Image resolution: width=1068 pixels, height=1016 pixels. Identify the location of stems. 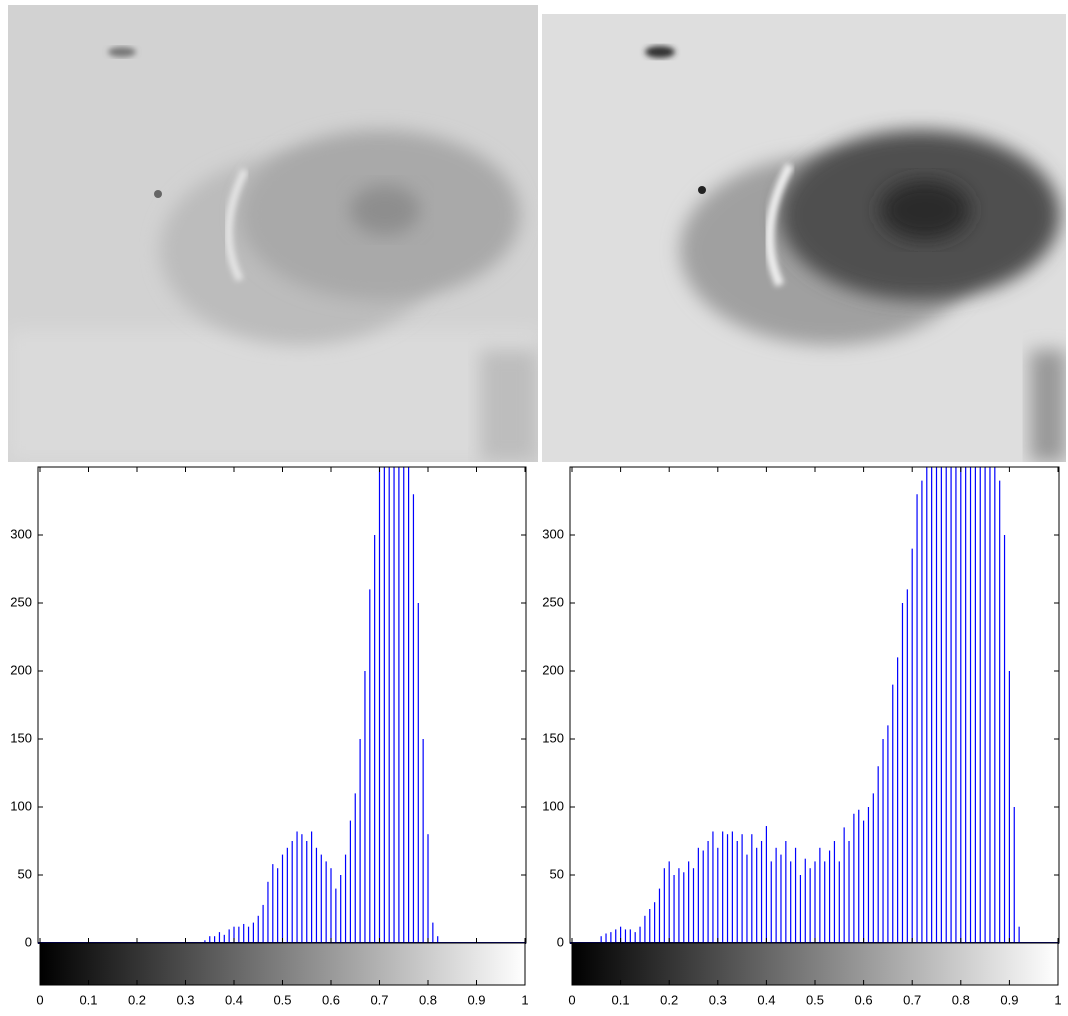
(321, 705).